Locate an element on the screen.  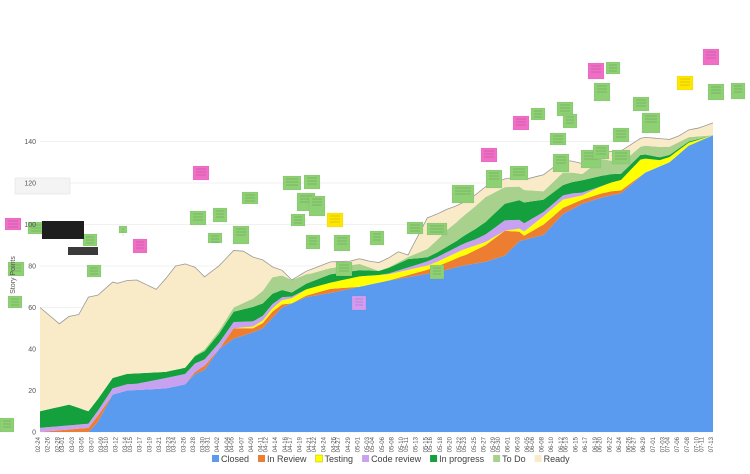
x-tick-label: 04-12 is located at coordinates (267, 444).